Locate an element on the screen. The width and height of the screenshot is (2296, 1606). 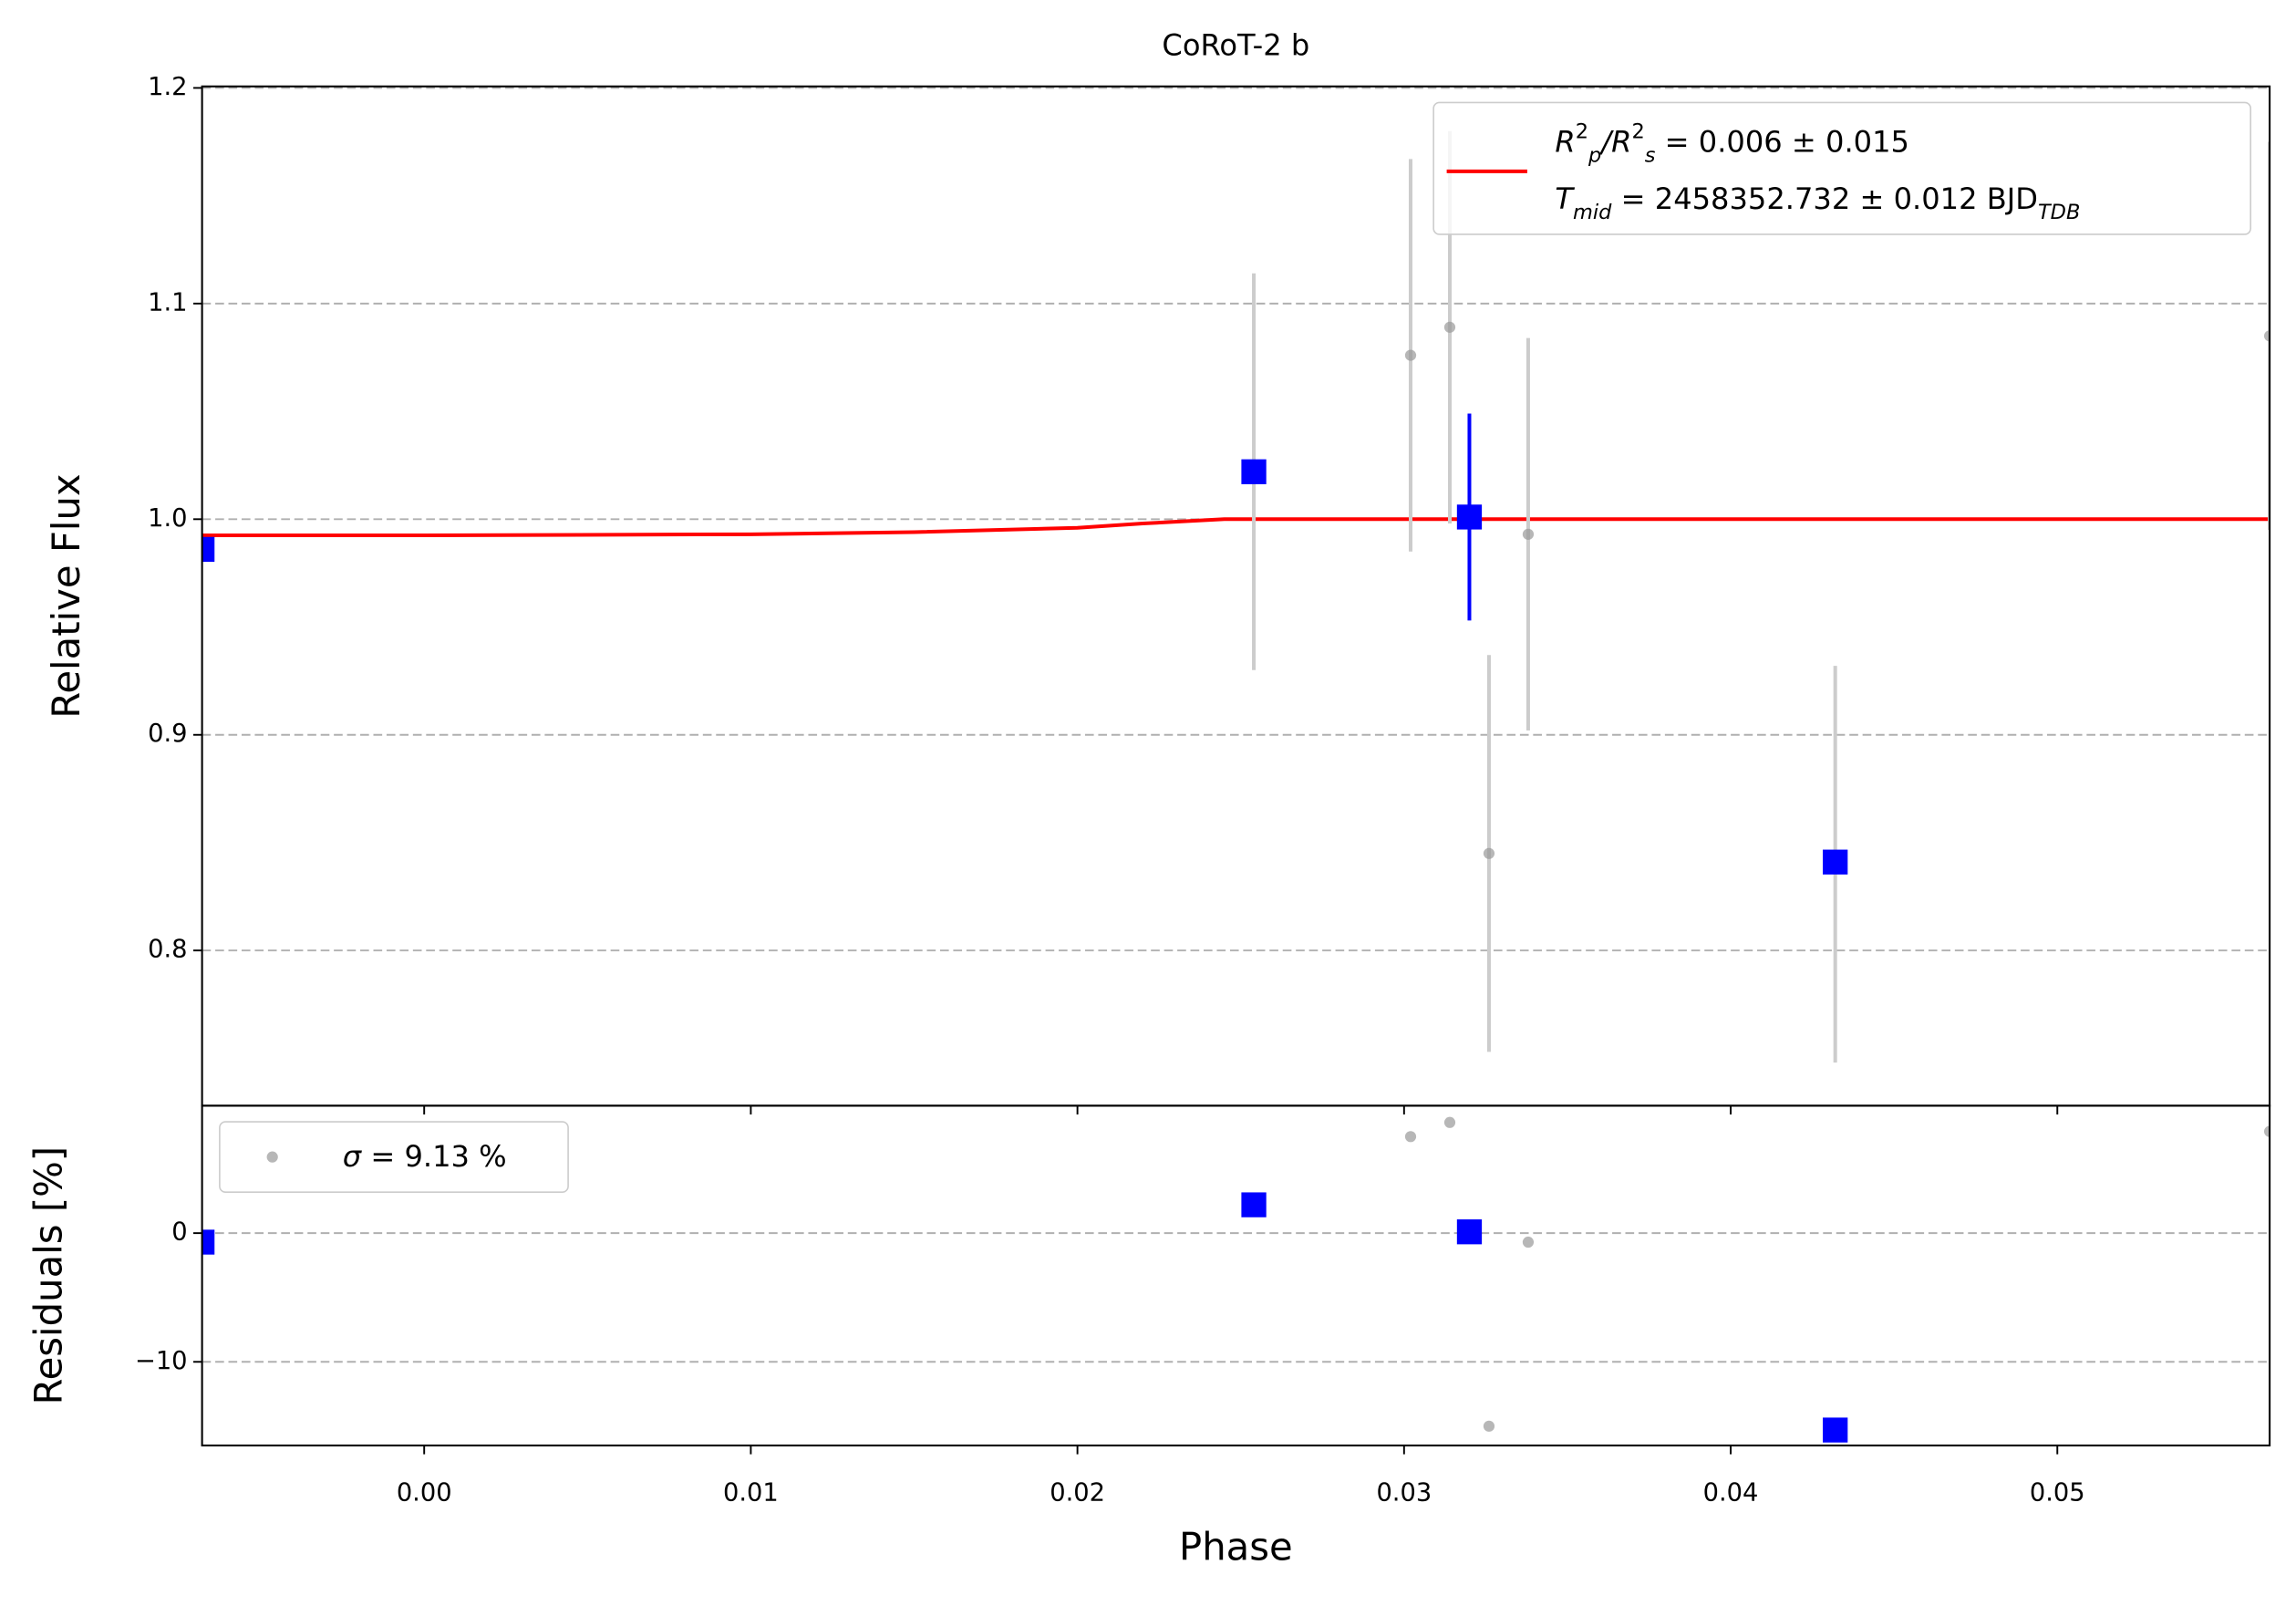
legend-label: Tmid = 2458352.732 ± 0.012 BJDTDB is located at coordinates (1817, 202).